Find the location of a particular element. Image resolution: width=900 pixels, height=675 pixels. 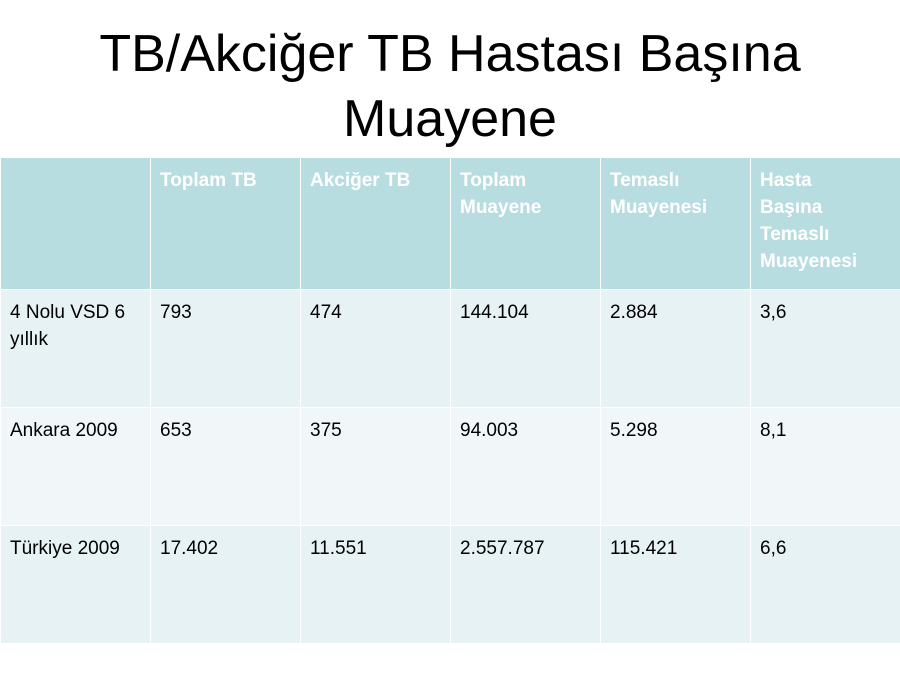

table-cell: 11.551 is located at coordinates (375, 584).